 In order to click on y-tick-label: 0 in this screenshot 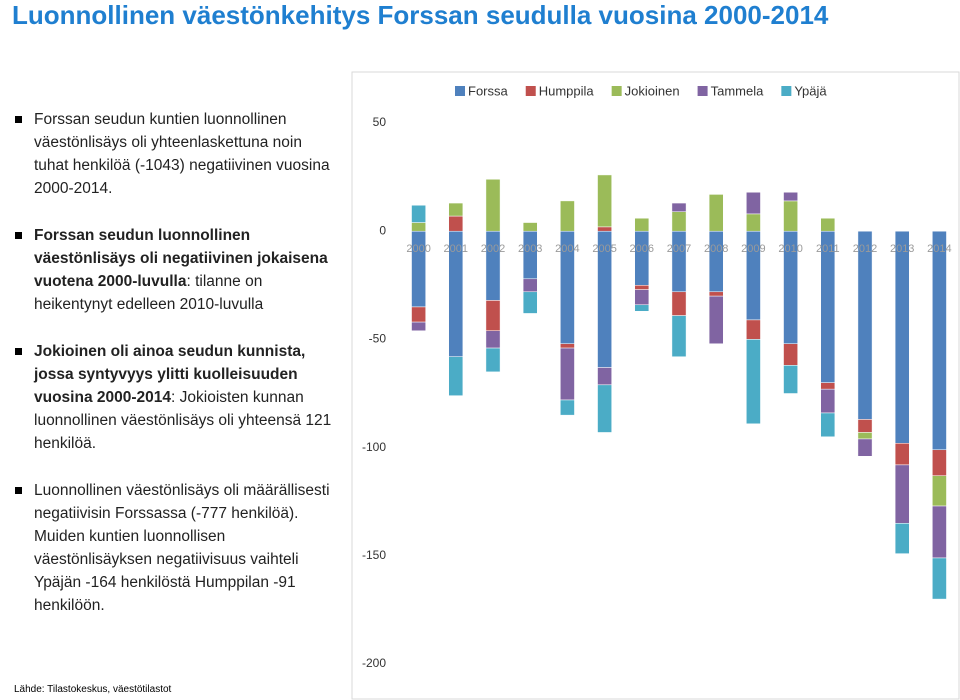, I will do `click(382, 230)`.